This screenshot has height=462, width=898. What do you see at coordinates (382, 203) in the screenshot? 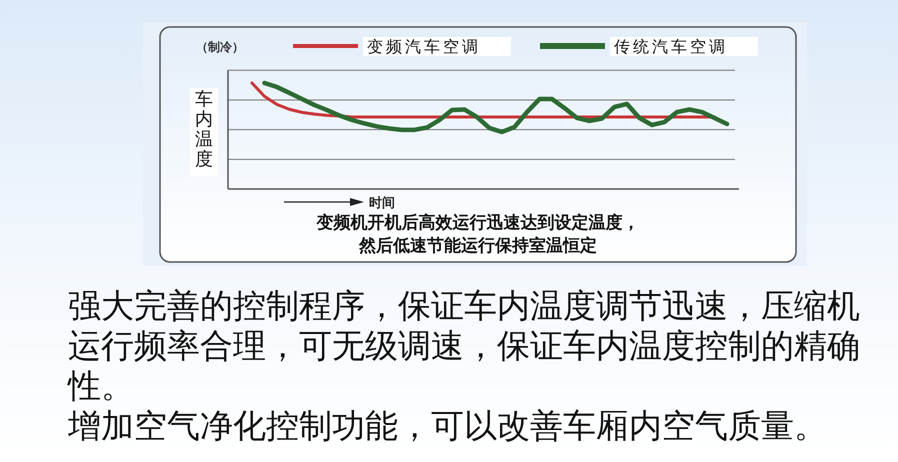
I see `x-axis-title: 时间` at bounding box center [382, 203].